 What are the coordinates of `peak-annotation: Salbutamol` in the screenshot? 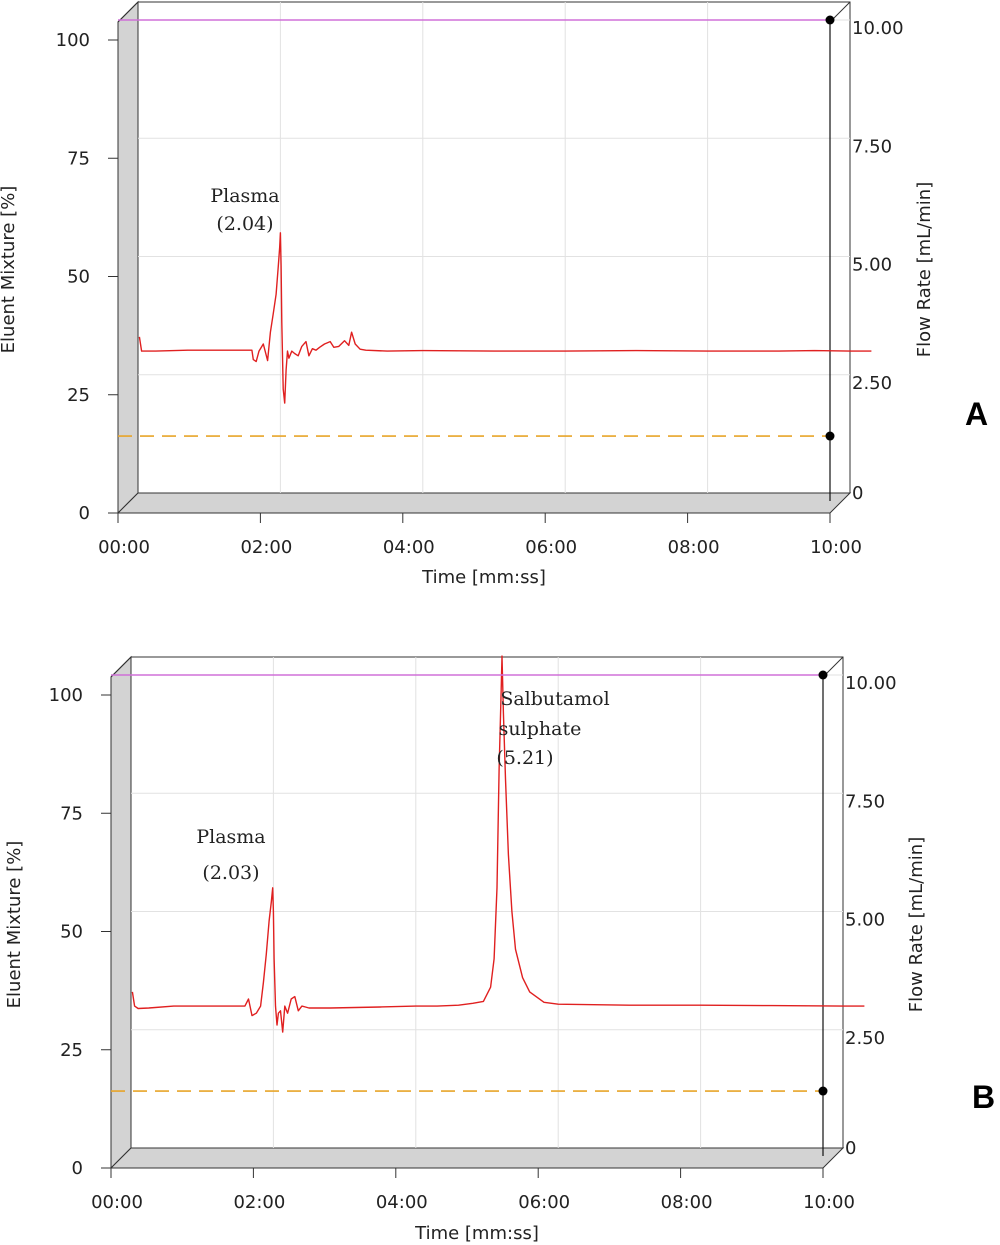 It's located at (554, 699).